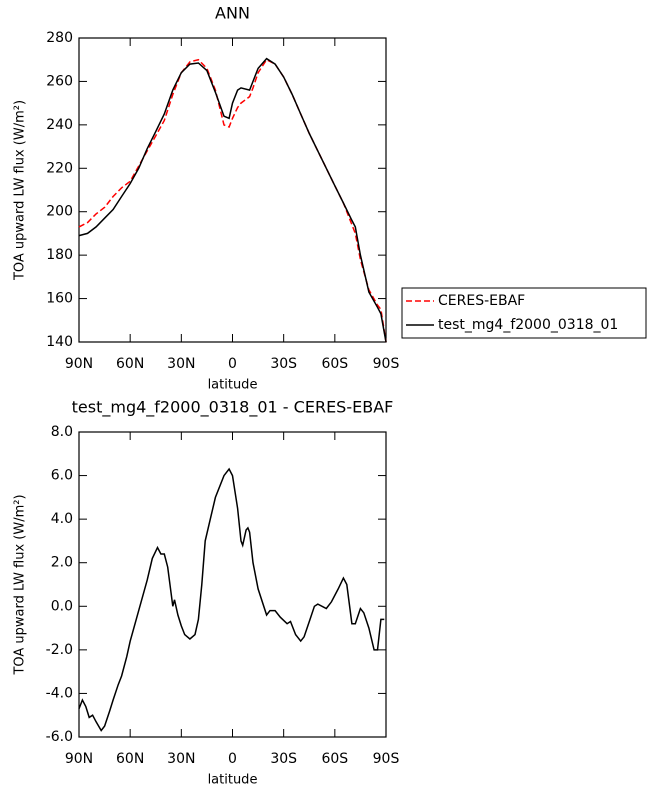 This screenshot has height=791, width=648. I want to click on y-tick-label: 4.0, so click(62, 519).